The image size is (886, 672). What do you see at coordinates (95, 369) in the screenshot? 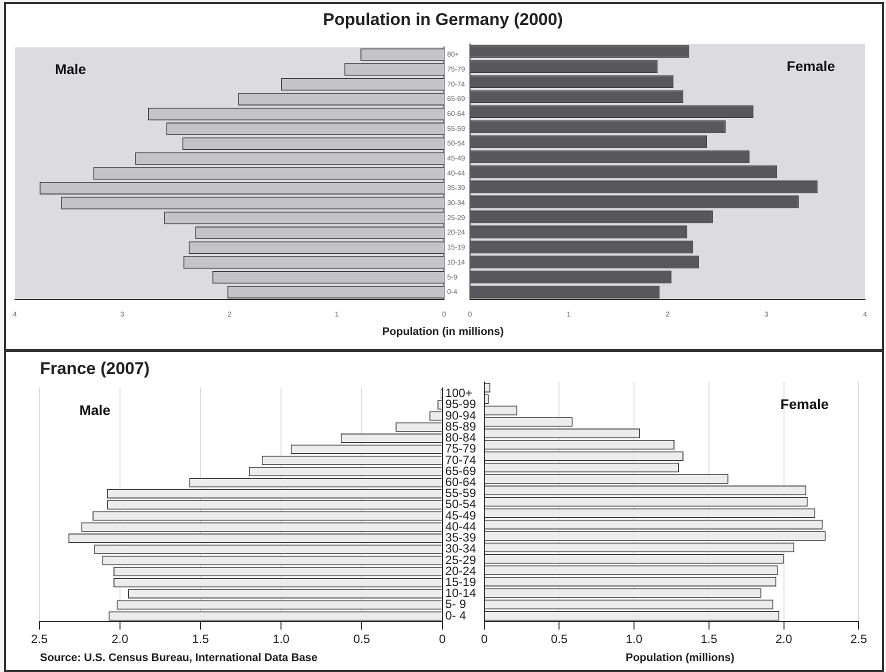
I see `chart-title: France (2007)` at bounding box center [95, 369].